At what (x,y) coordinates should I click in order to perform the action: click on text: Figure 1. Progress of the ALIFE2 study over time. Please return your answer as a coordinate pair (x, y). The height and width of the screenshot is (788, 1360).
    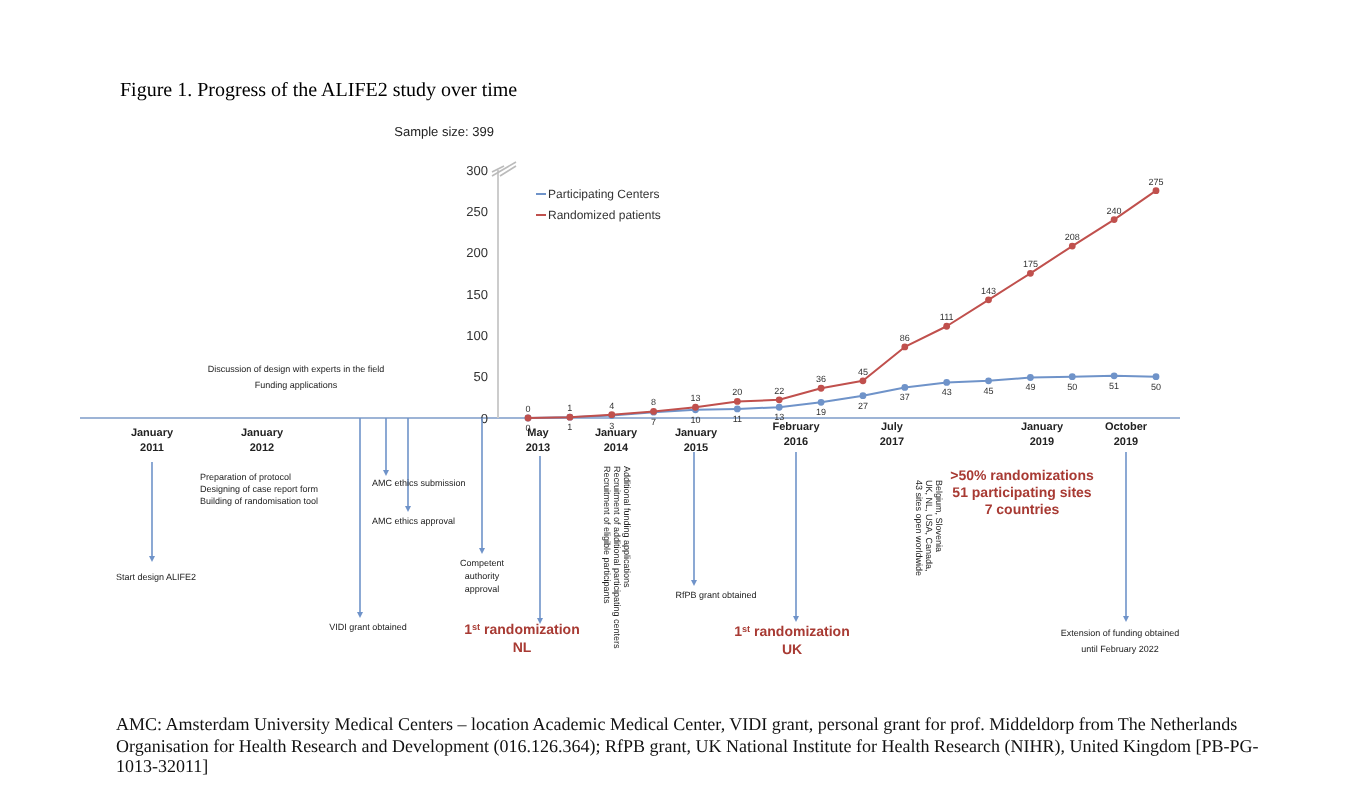
    Looking at the image, I should click on (319, 91).